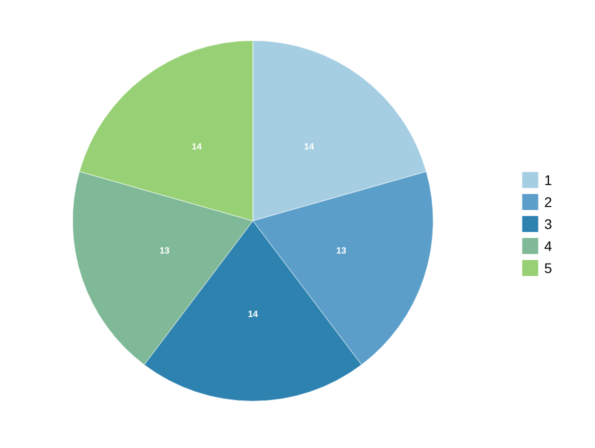 The height and width of the screenshot is (448, 595). I want to click on legend-label: 3, so click(548, 224).